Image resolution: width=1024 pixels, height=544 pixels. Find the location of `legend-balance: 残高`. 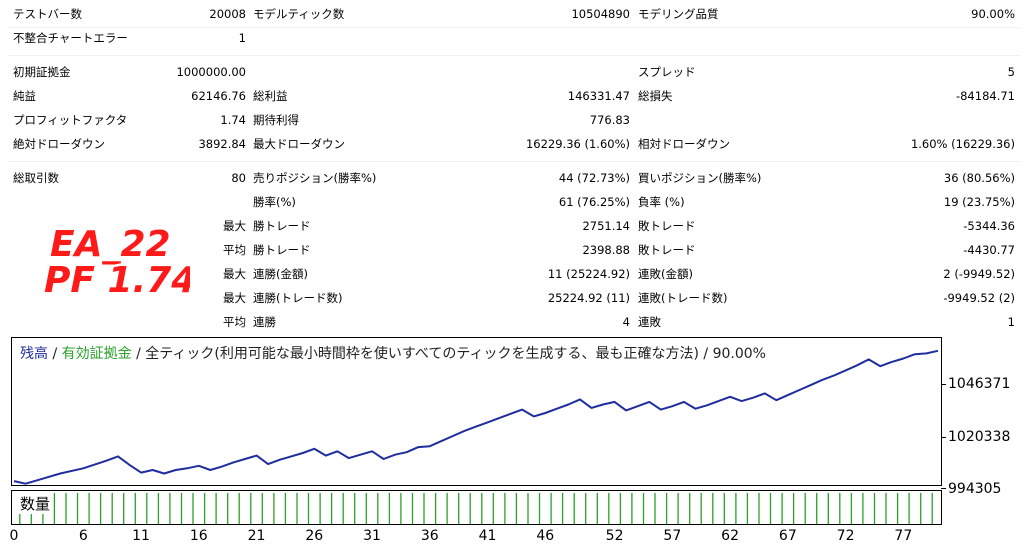

legend-balance: 残高 is located at coordinates (34, 354).